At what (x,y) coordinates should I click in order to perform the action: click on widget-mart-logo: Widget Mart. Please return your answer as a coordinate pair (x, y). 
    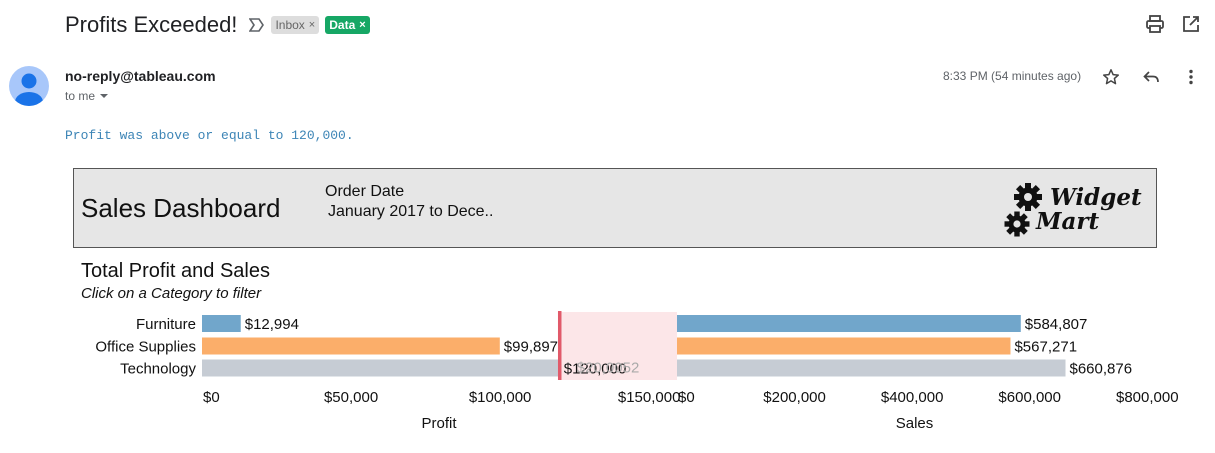
    Looking at the image, I should click on (1077, 208).